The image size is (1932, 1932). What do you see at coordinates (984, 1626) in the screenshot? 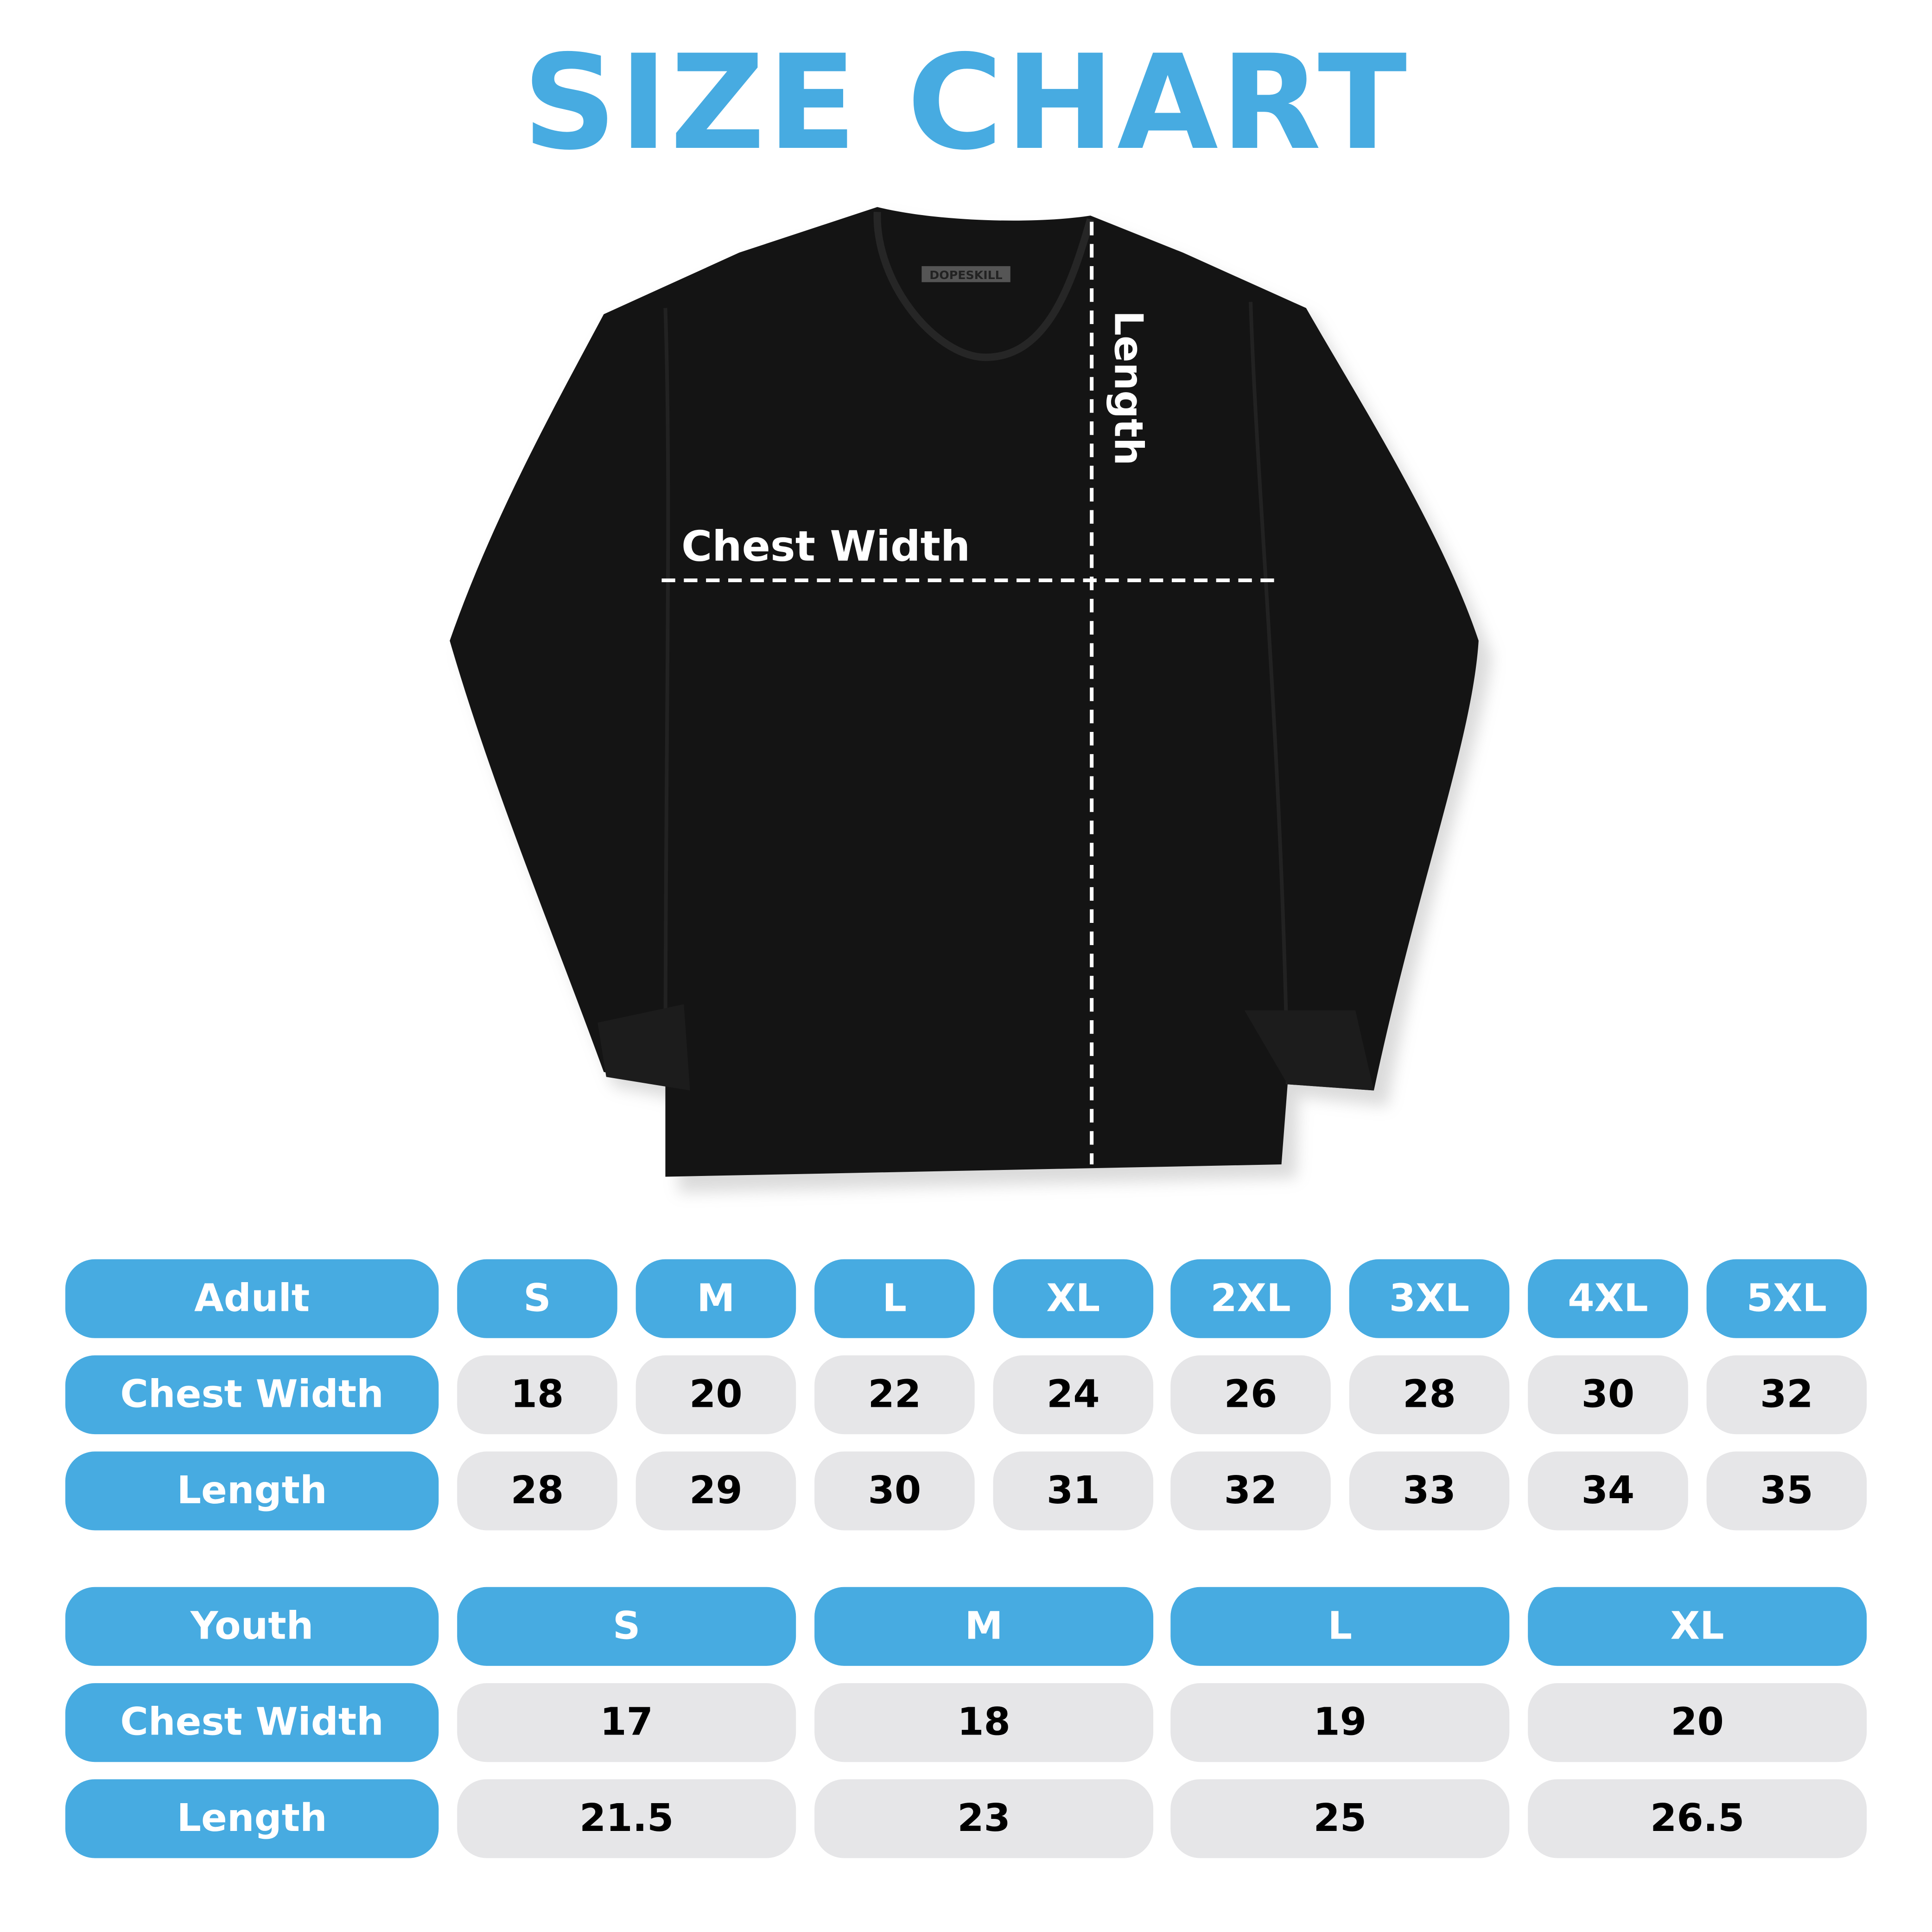
I see `youth-size-m: M` at bounding box center [984, 1626].